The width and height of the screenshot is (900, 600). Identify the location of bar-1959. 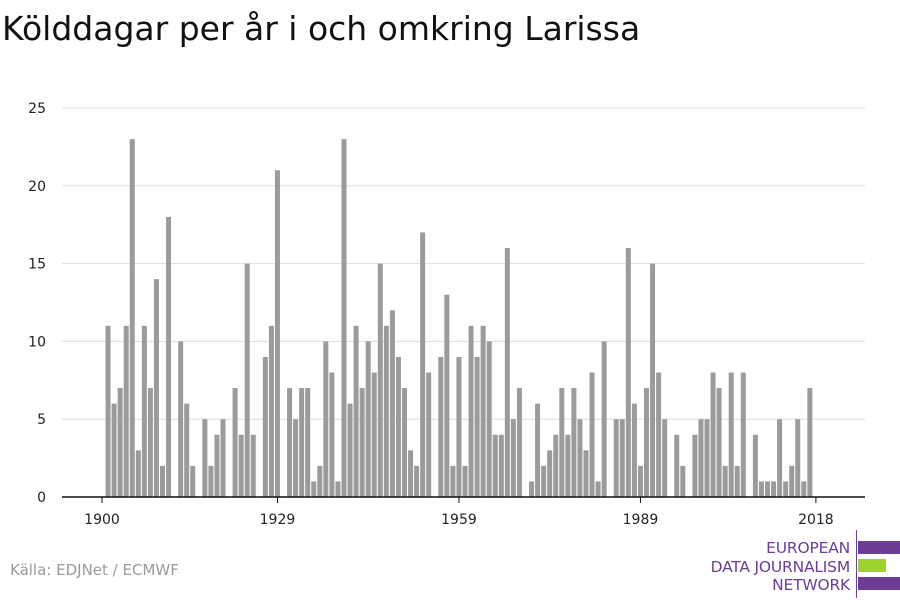
(459, 426).